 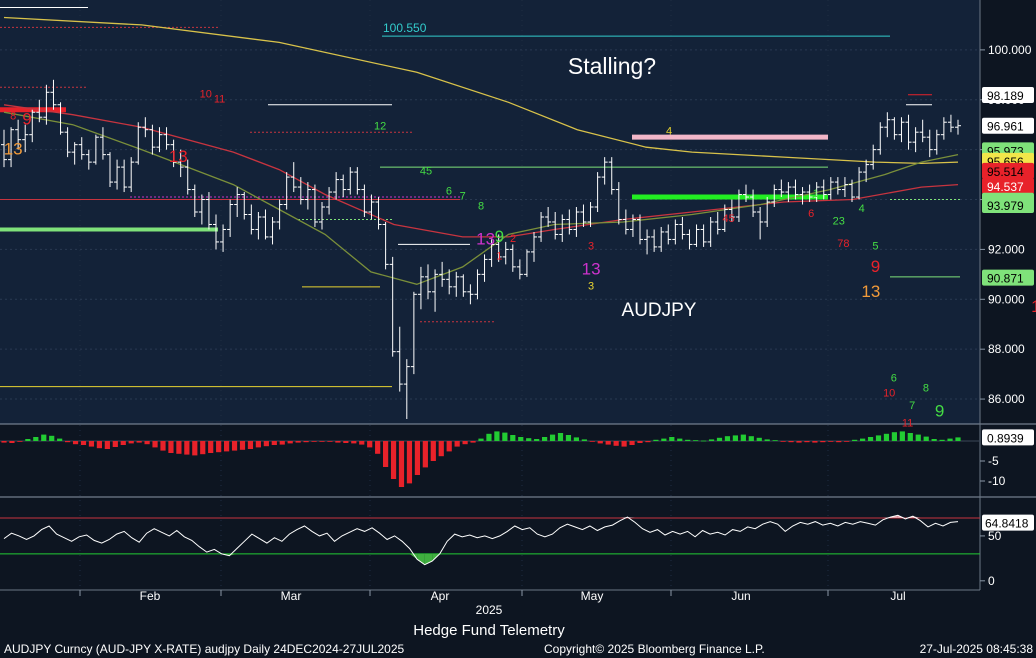 I want to click on demark-count: 23, so click(x=839, y=221).